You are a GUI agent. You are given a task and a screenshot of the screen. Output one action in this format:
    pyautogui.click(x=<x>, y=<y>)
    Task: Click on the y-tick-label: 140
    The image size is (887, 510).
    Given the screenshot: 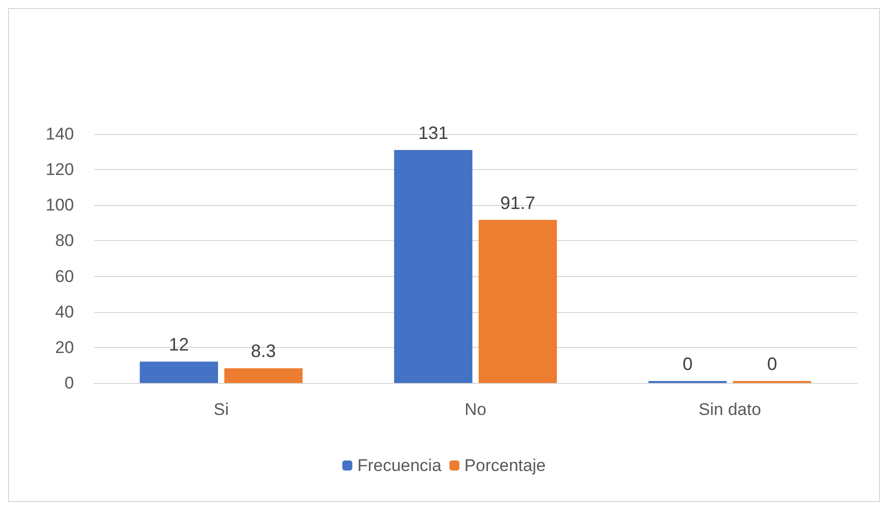 What is the action you would take?
    pyautogui.click(x=60, y=134)
    